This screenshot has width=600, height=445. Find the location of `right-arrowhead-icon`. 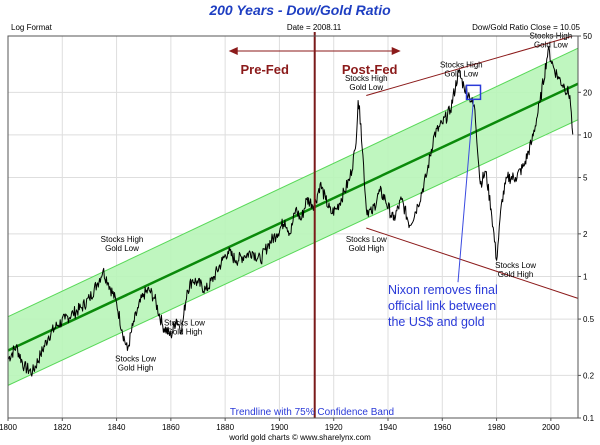

right-arrowhead-icon is located at coordinates (396, 51).